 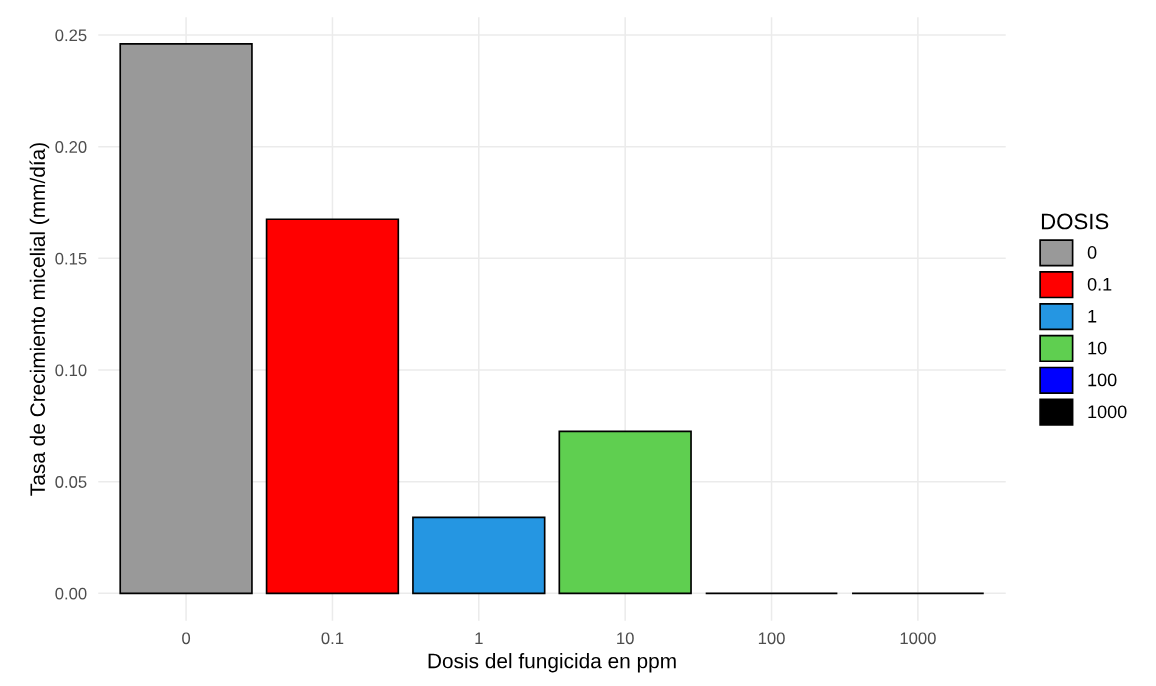 I want to click on x-axis-title: Dosis del fungicida en ppm, so click(x=552, y=663).